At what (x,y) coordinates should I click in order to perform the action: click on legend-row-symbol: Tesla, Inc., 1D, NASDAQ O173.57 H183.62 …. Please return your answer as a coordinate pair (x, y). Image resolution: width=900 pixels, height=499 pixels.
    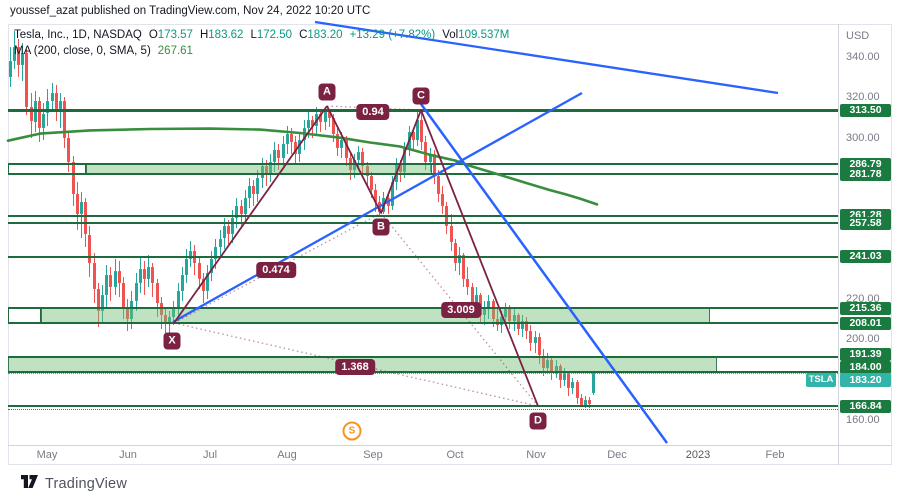
    Looking at the image, I should click on (261, 35).